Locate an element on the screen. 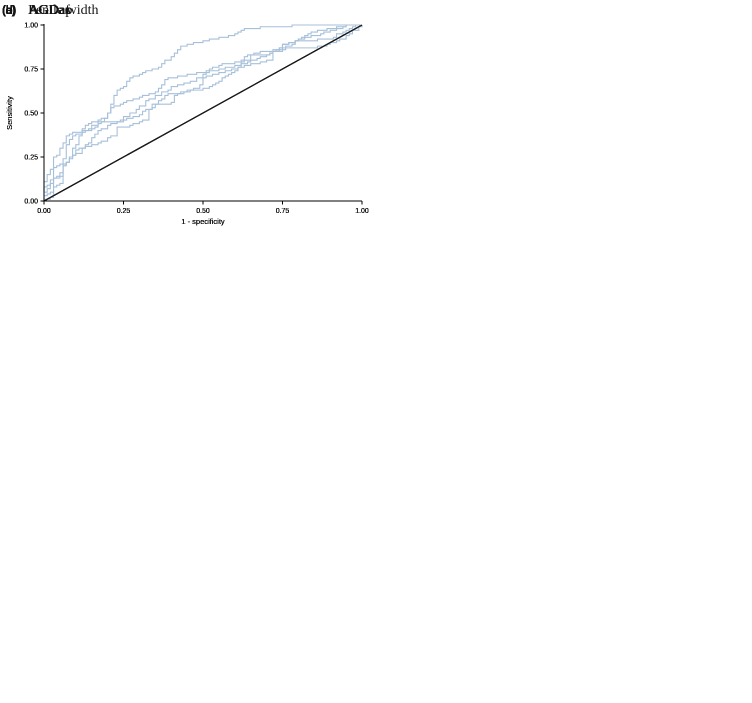  panel-d-letter: (d) is located at coordinates (9, 10).